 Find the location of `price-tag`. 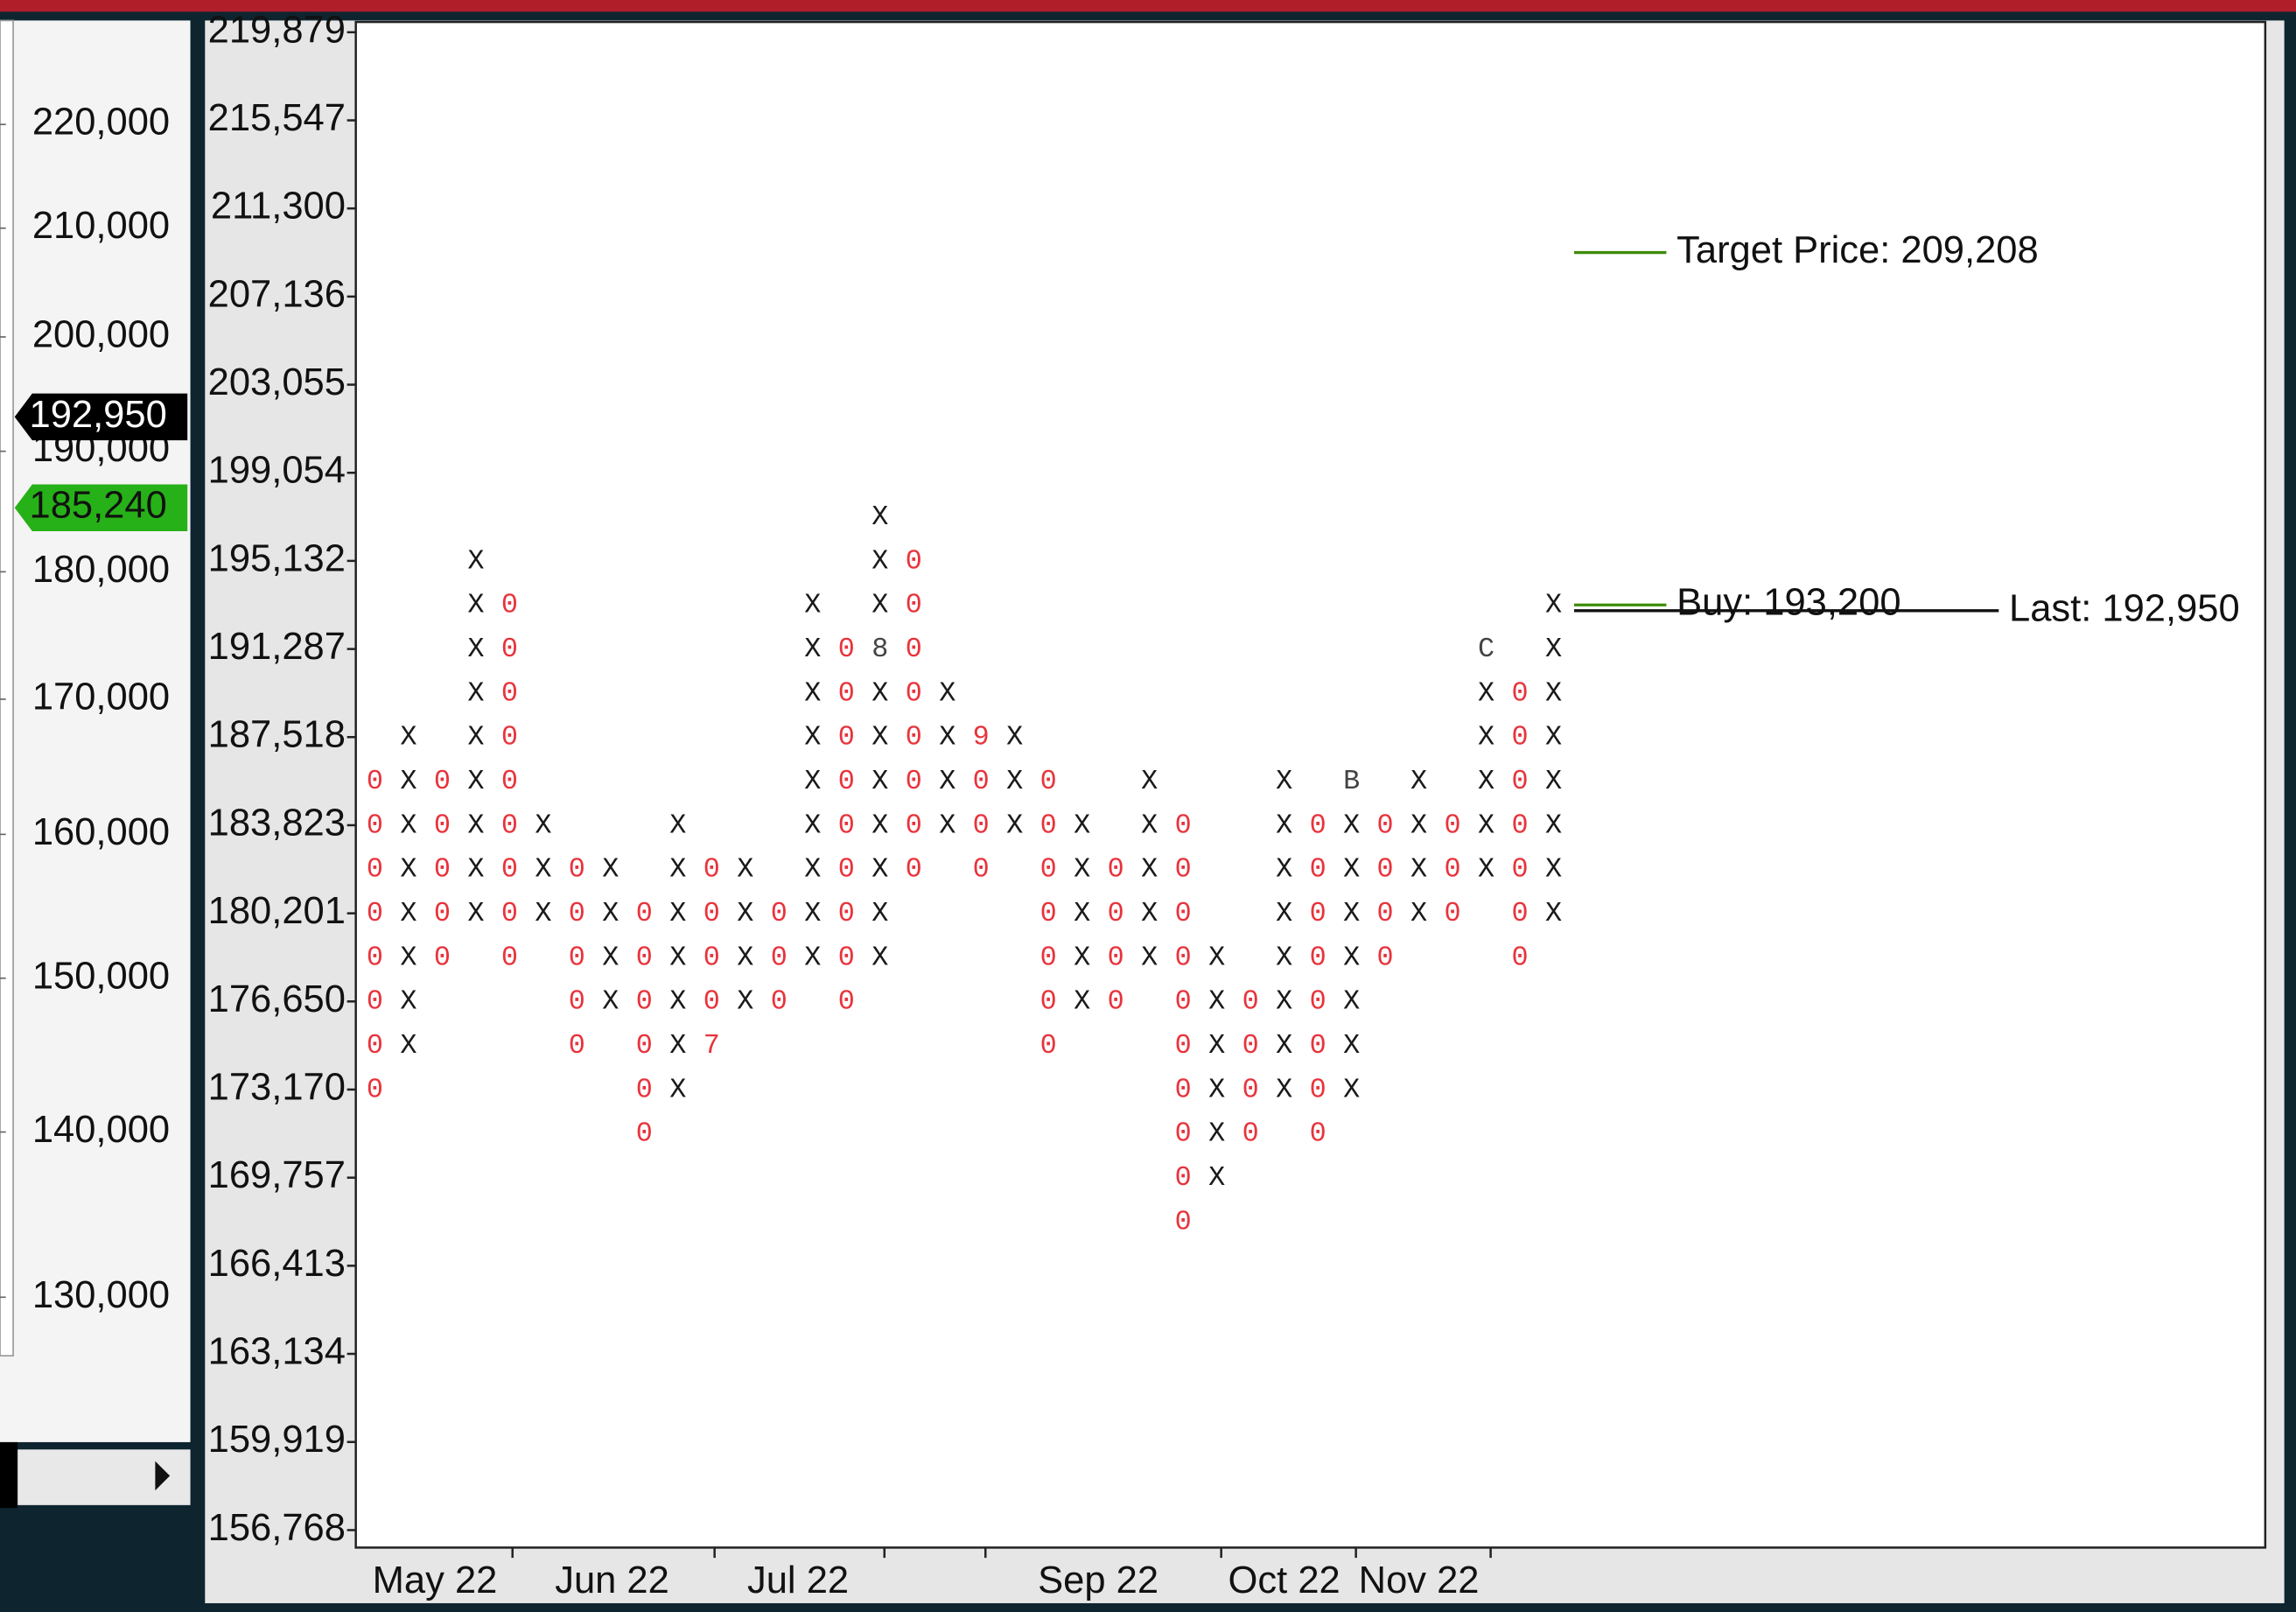

price-tag is located at coordinates (101, 417).